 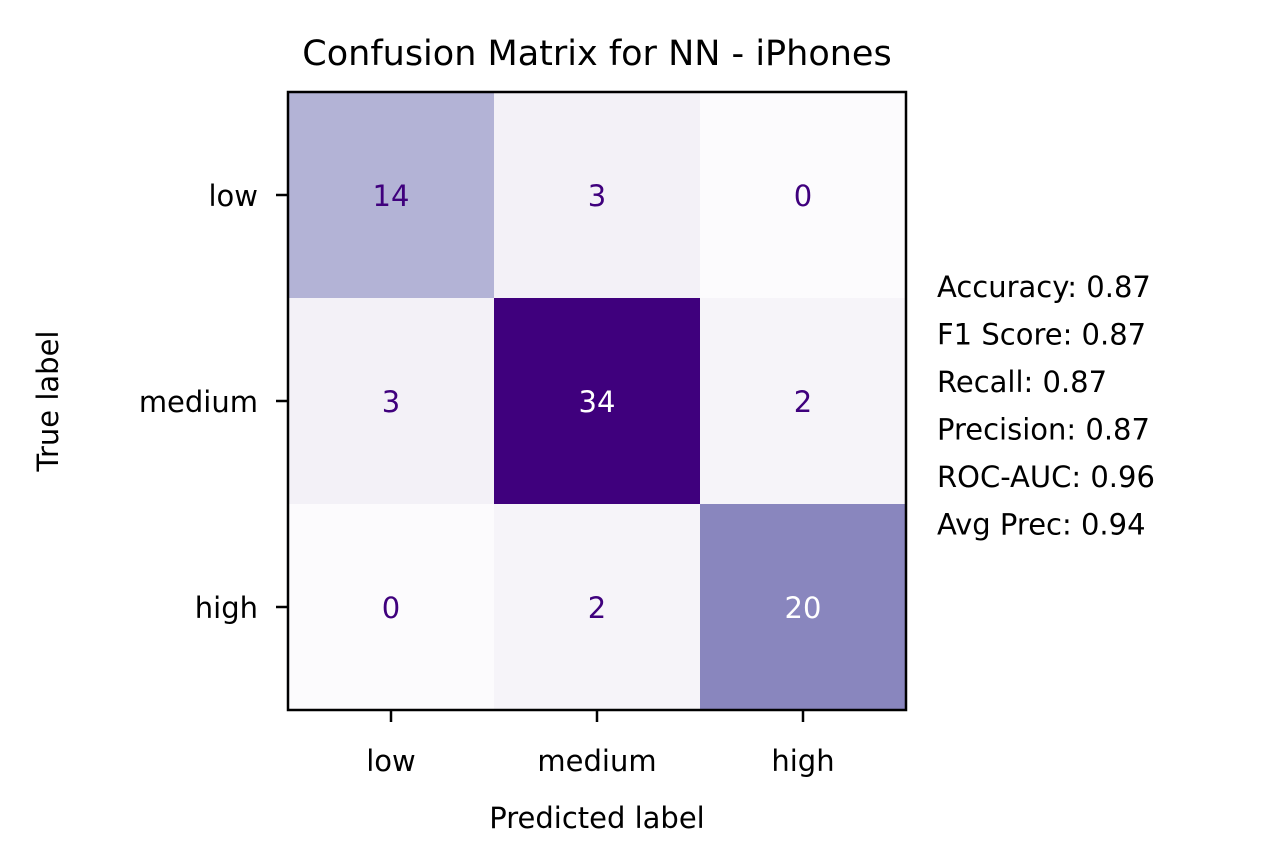 I want to click on x-tick-label: high, so click(x=802, y=761).